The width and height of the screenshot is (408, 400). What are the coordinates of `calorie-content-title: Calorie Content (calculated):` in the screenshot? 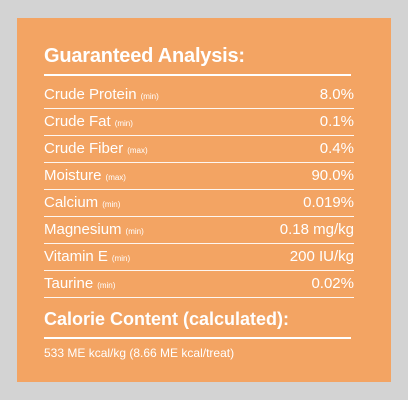 It's located at (167, 319).